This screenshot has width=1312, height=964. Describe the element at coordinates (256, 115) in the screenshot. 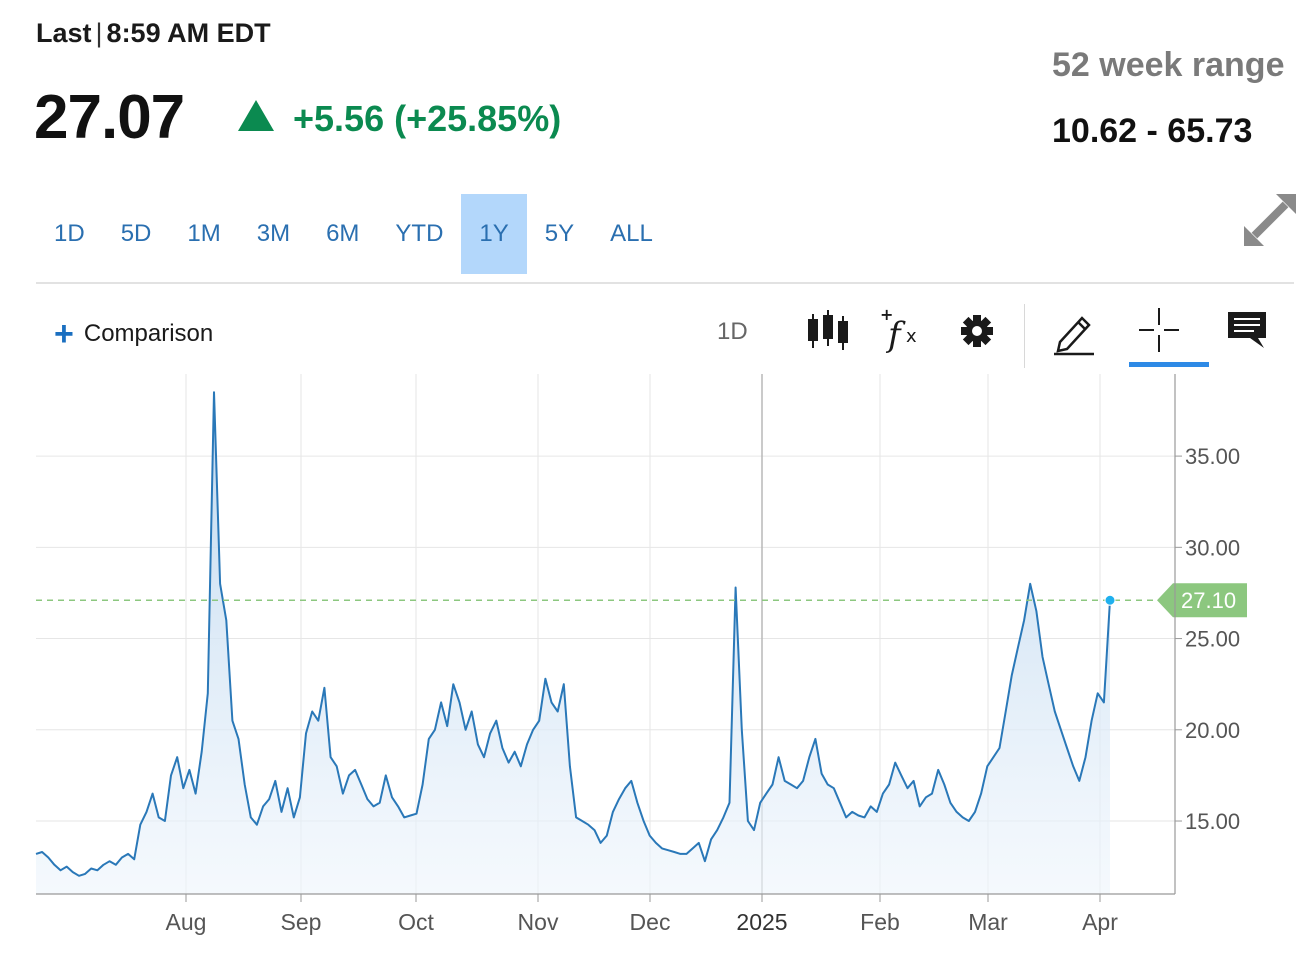

I see `up-arrow-icon` at that location.